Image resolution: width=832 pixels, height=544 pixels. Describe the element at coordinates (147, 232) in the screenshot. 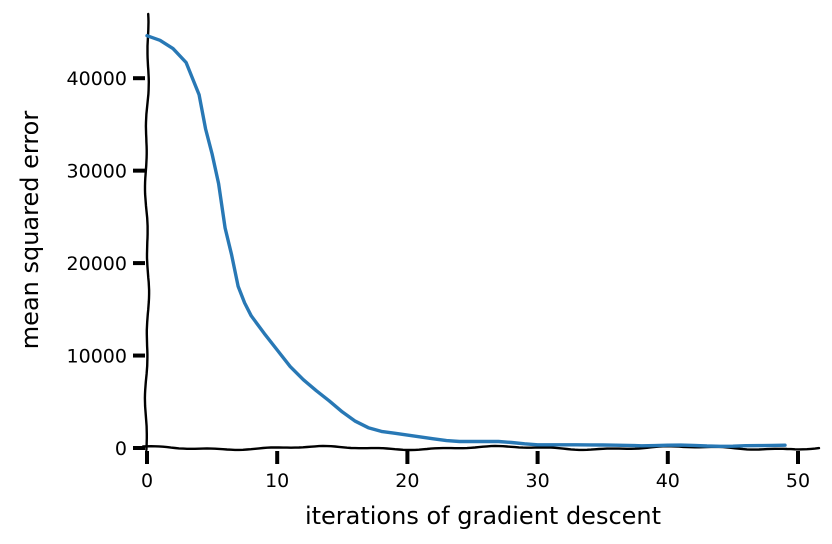

I see `y-axis-line` at that location.